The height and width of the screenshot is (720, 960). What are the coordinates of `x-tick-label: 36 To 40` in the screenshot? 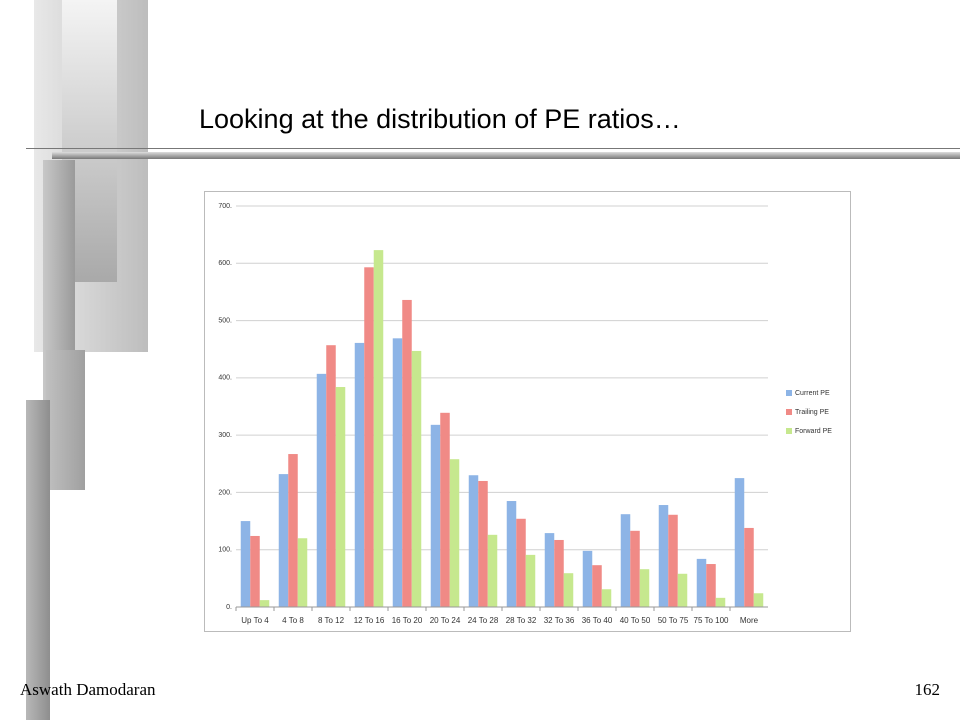 It's located at (597, 620).